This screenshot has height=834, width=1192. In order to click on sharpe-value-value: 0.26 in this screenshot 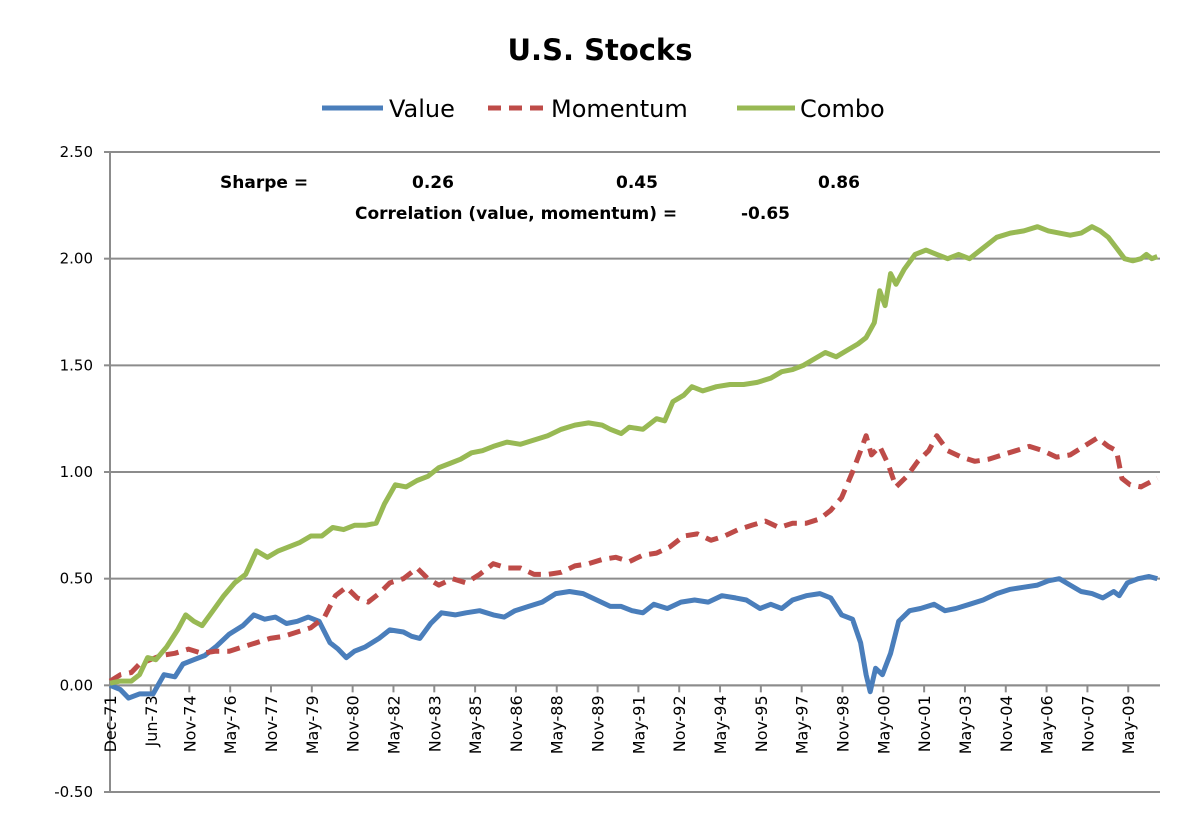, I will do `click(433, 183)`.